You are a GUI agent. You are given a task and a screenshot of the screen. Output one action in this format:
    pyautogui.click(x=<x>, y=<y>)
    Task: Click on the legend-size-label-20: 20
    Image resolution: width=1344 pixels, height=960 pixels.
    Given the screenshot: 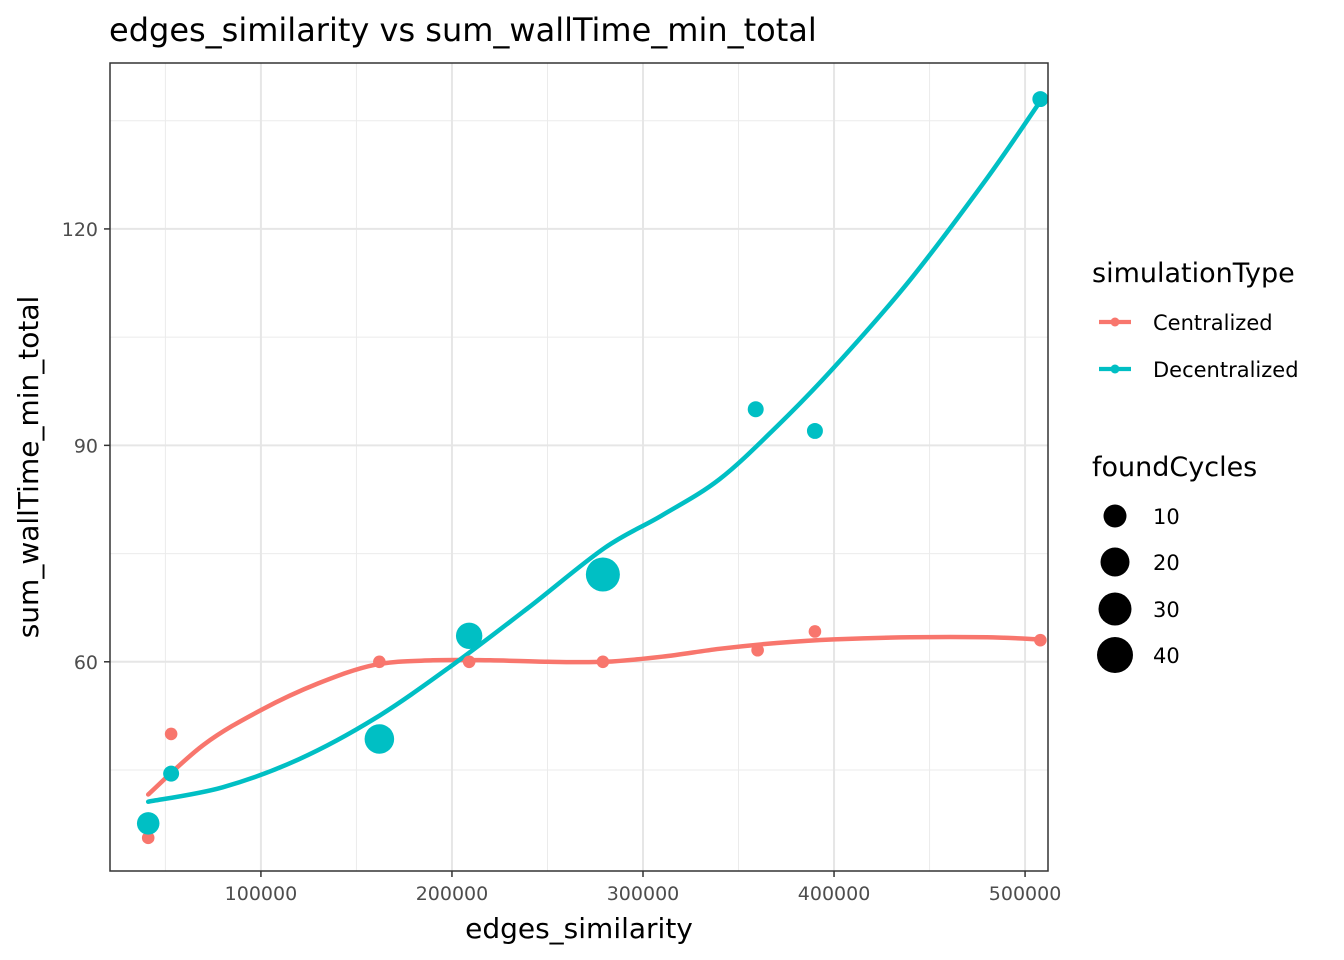 What is the action you would take?
    pyautogui.click(x=1166, y=563)
    